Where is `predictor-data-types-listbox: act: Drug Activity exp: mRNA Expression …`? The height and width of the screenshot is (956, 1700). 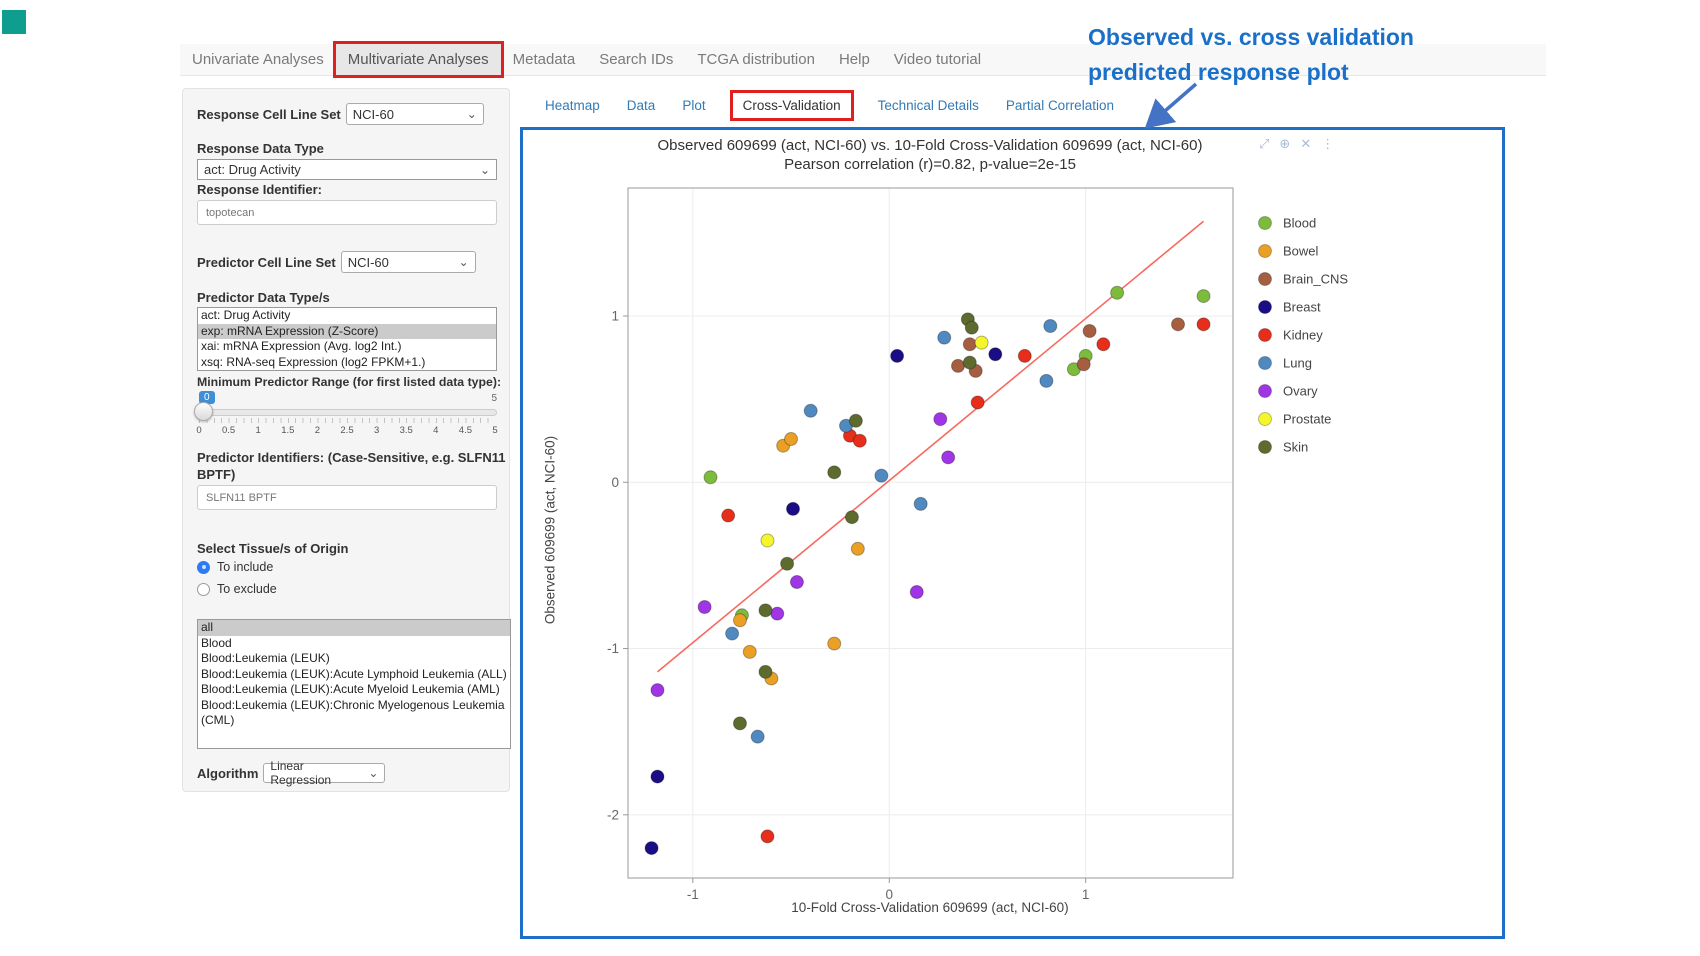
predictor-data-types-listbox: act: Drug Activity exp: mRNA Expression … is located at coordinates (347, 339).